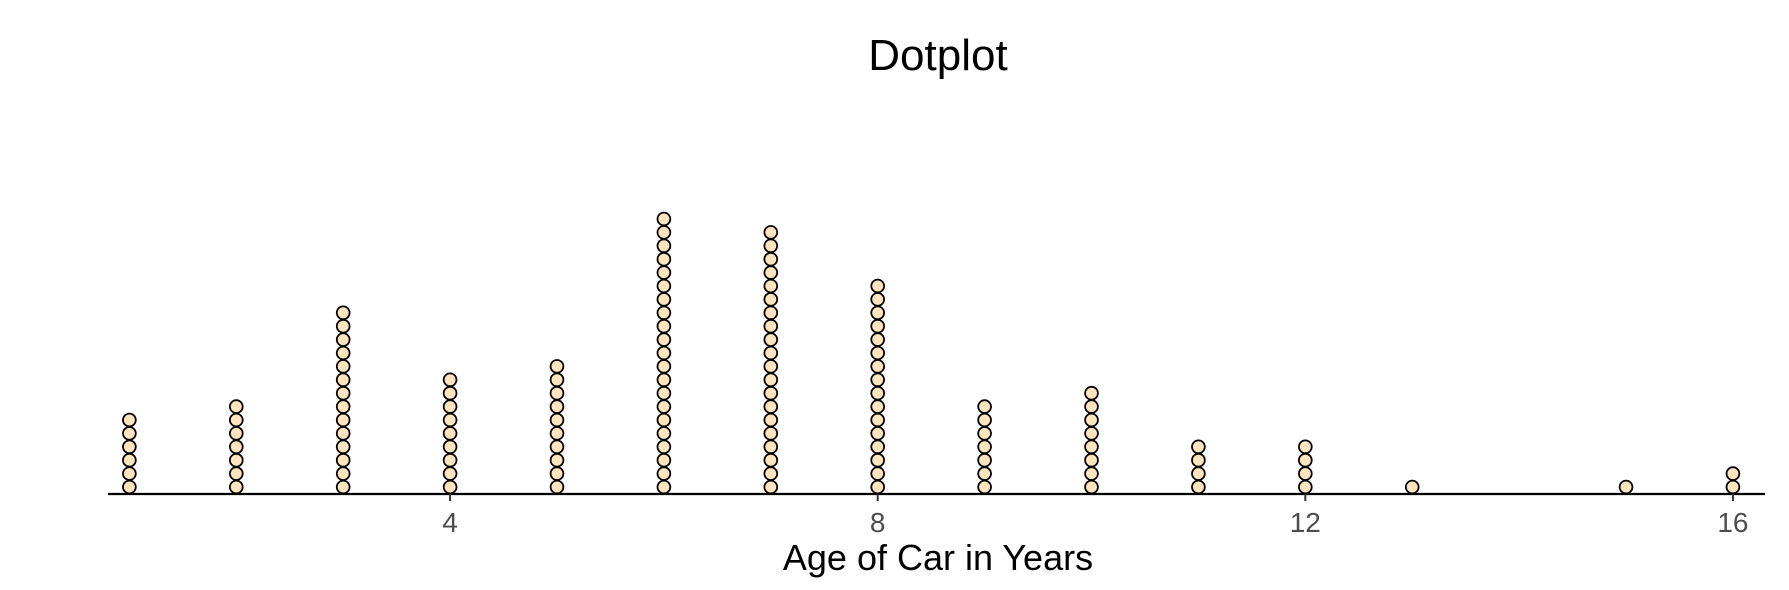 The height and width of the screenshot is (590, 1789). What do you see at coordinates (938, 557) in the screenshot?
I see `x-axis-title: Age of Car in Years` at bounding box center [938, 557].